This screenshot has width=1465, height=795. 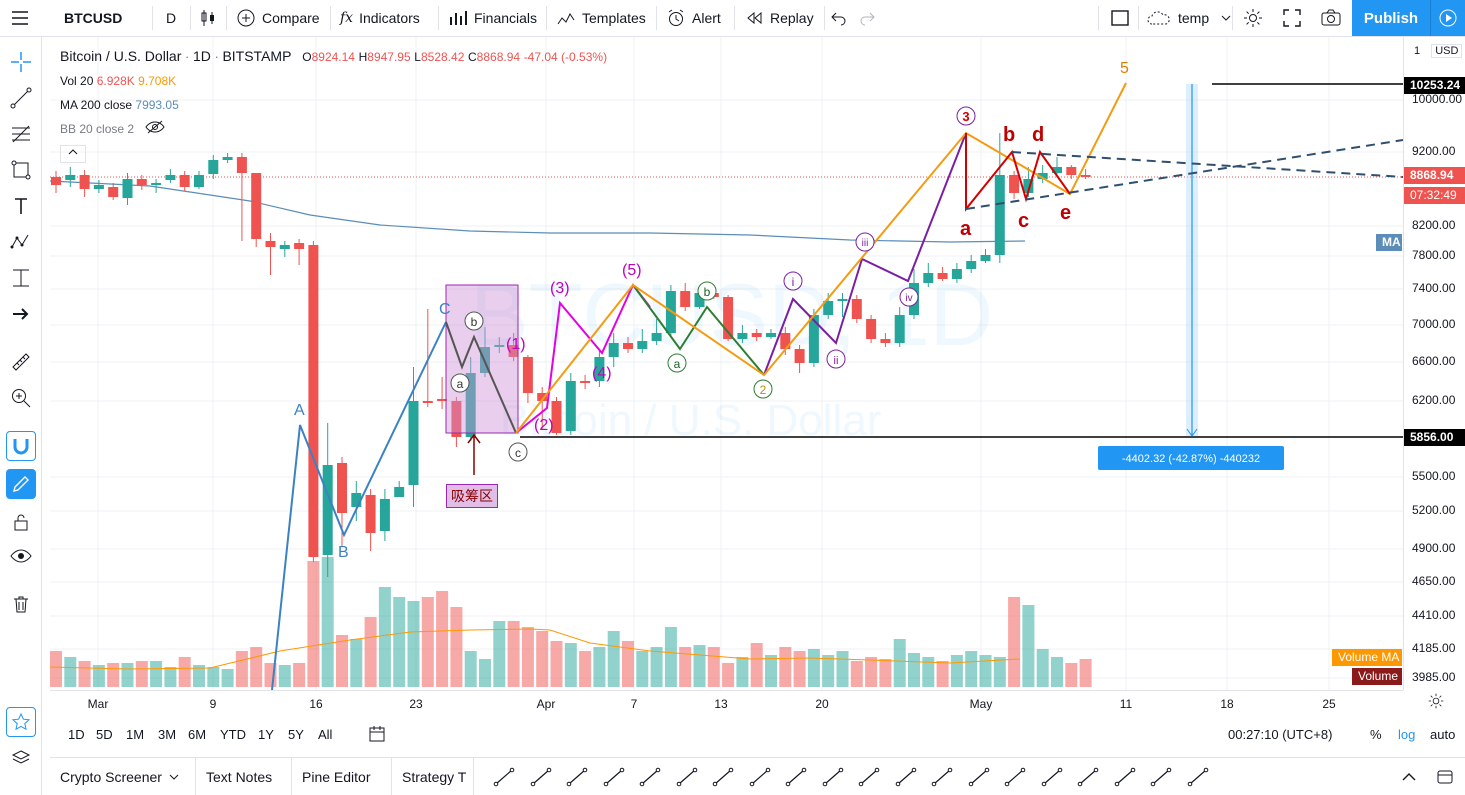 I want to click on elliott-wxy-tool, so click(x=1015, y=777).